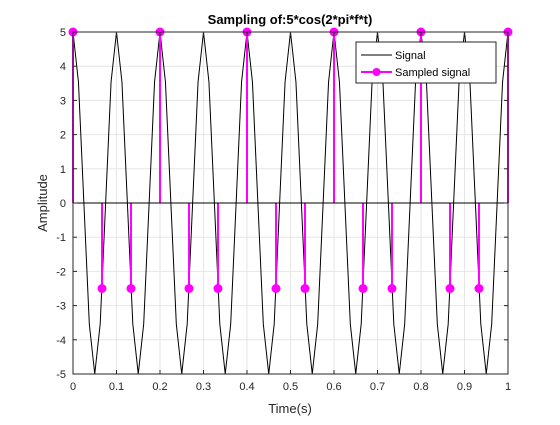 The image size is (560, 425). I want to click on y-tick-label: -4, so click(61, 341).